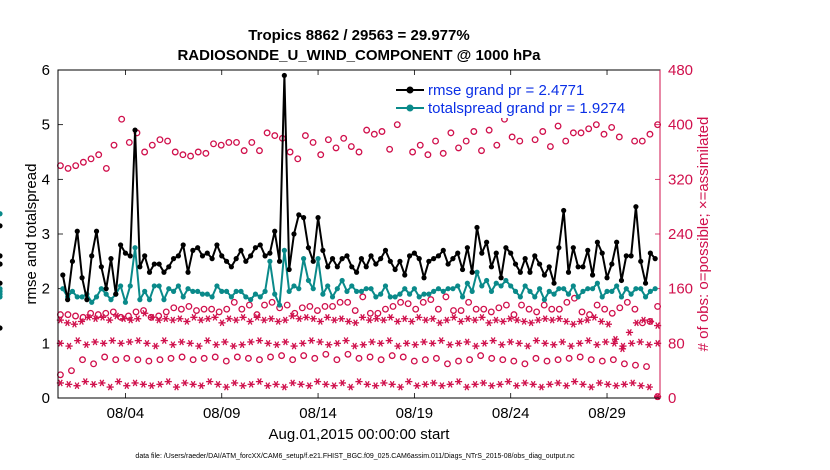  What do you see at coordinates (410, 108) in the screenshot?
I see `legend-totalspread-marker` at bounding box center [410, 108].